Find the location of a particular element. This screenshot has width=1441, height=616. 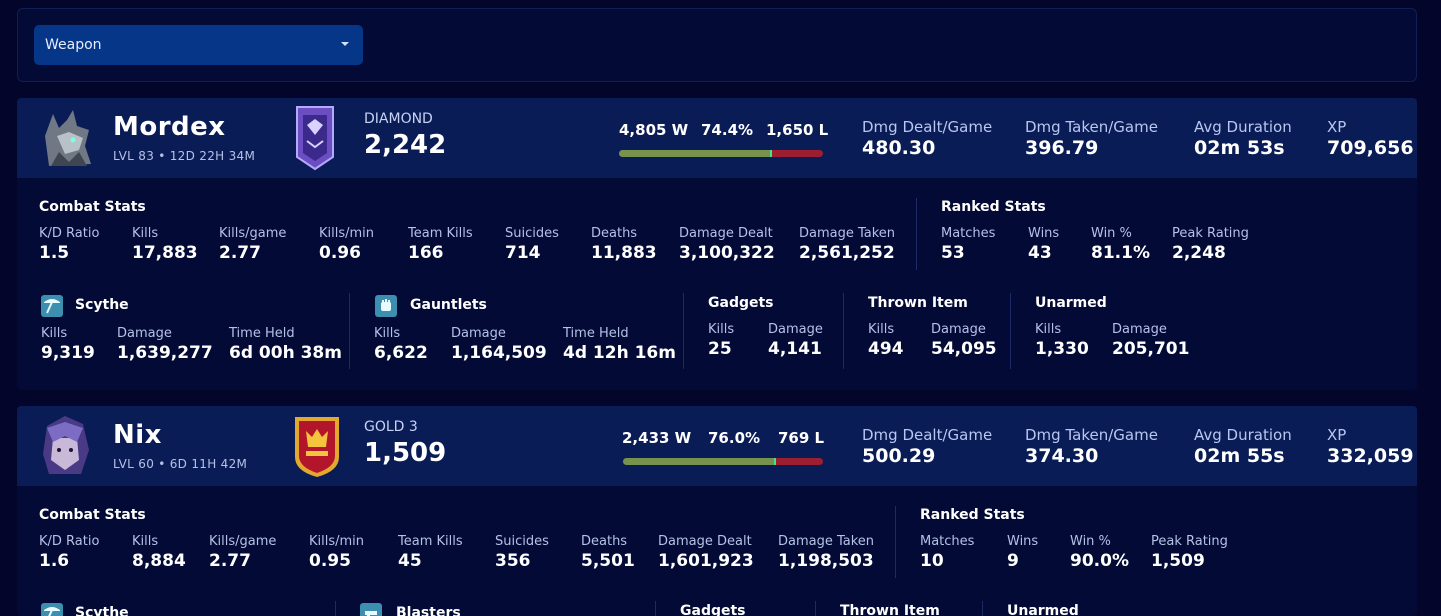

weapon-time-value: 6d 00h 38m is located at coordinates (285, 353).